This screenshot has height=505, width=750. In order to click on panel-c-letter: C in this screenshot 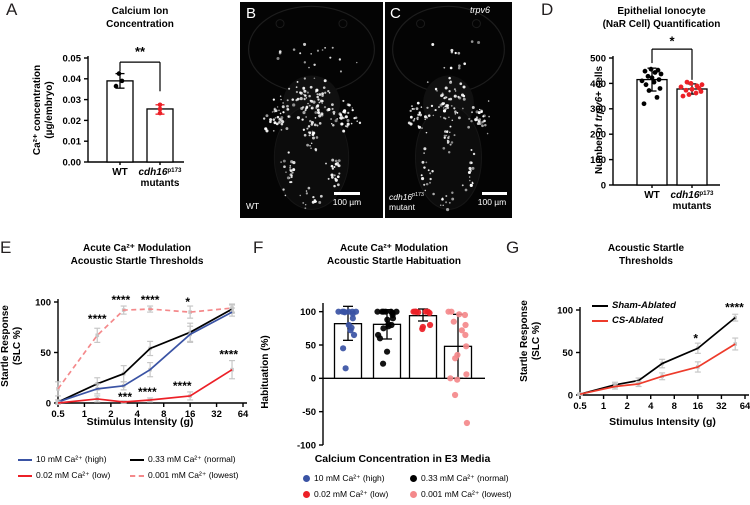, I will do `click(395, 13)`.